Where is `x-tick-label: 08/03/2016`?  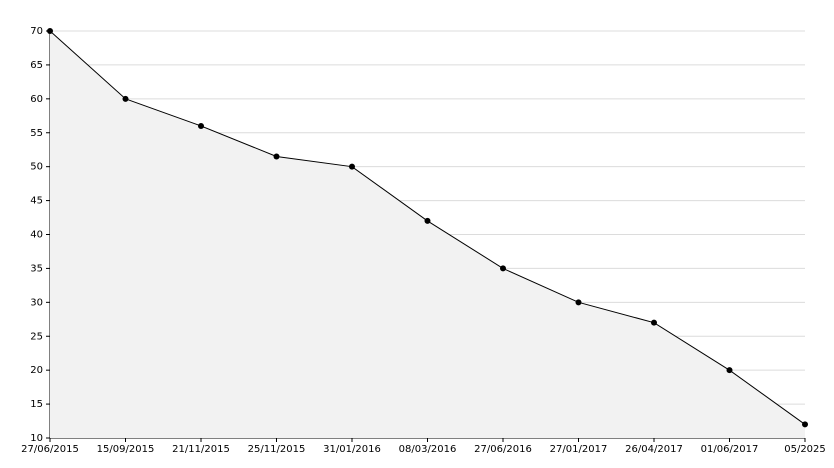
x-tick-label: 08/03/2016 is located at coordinates (428, 449).